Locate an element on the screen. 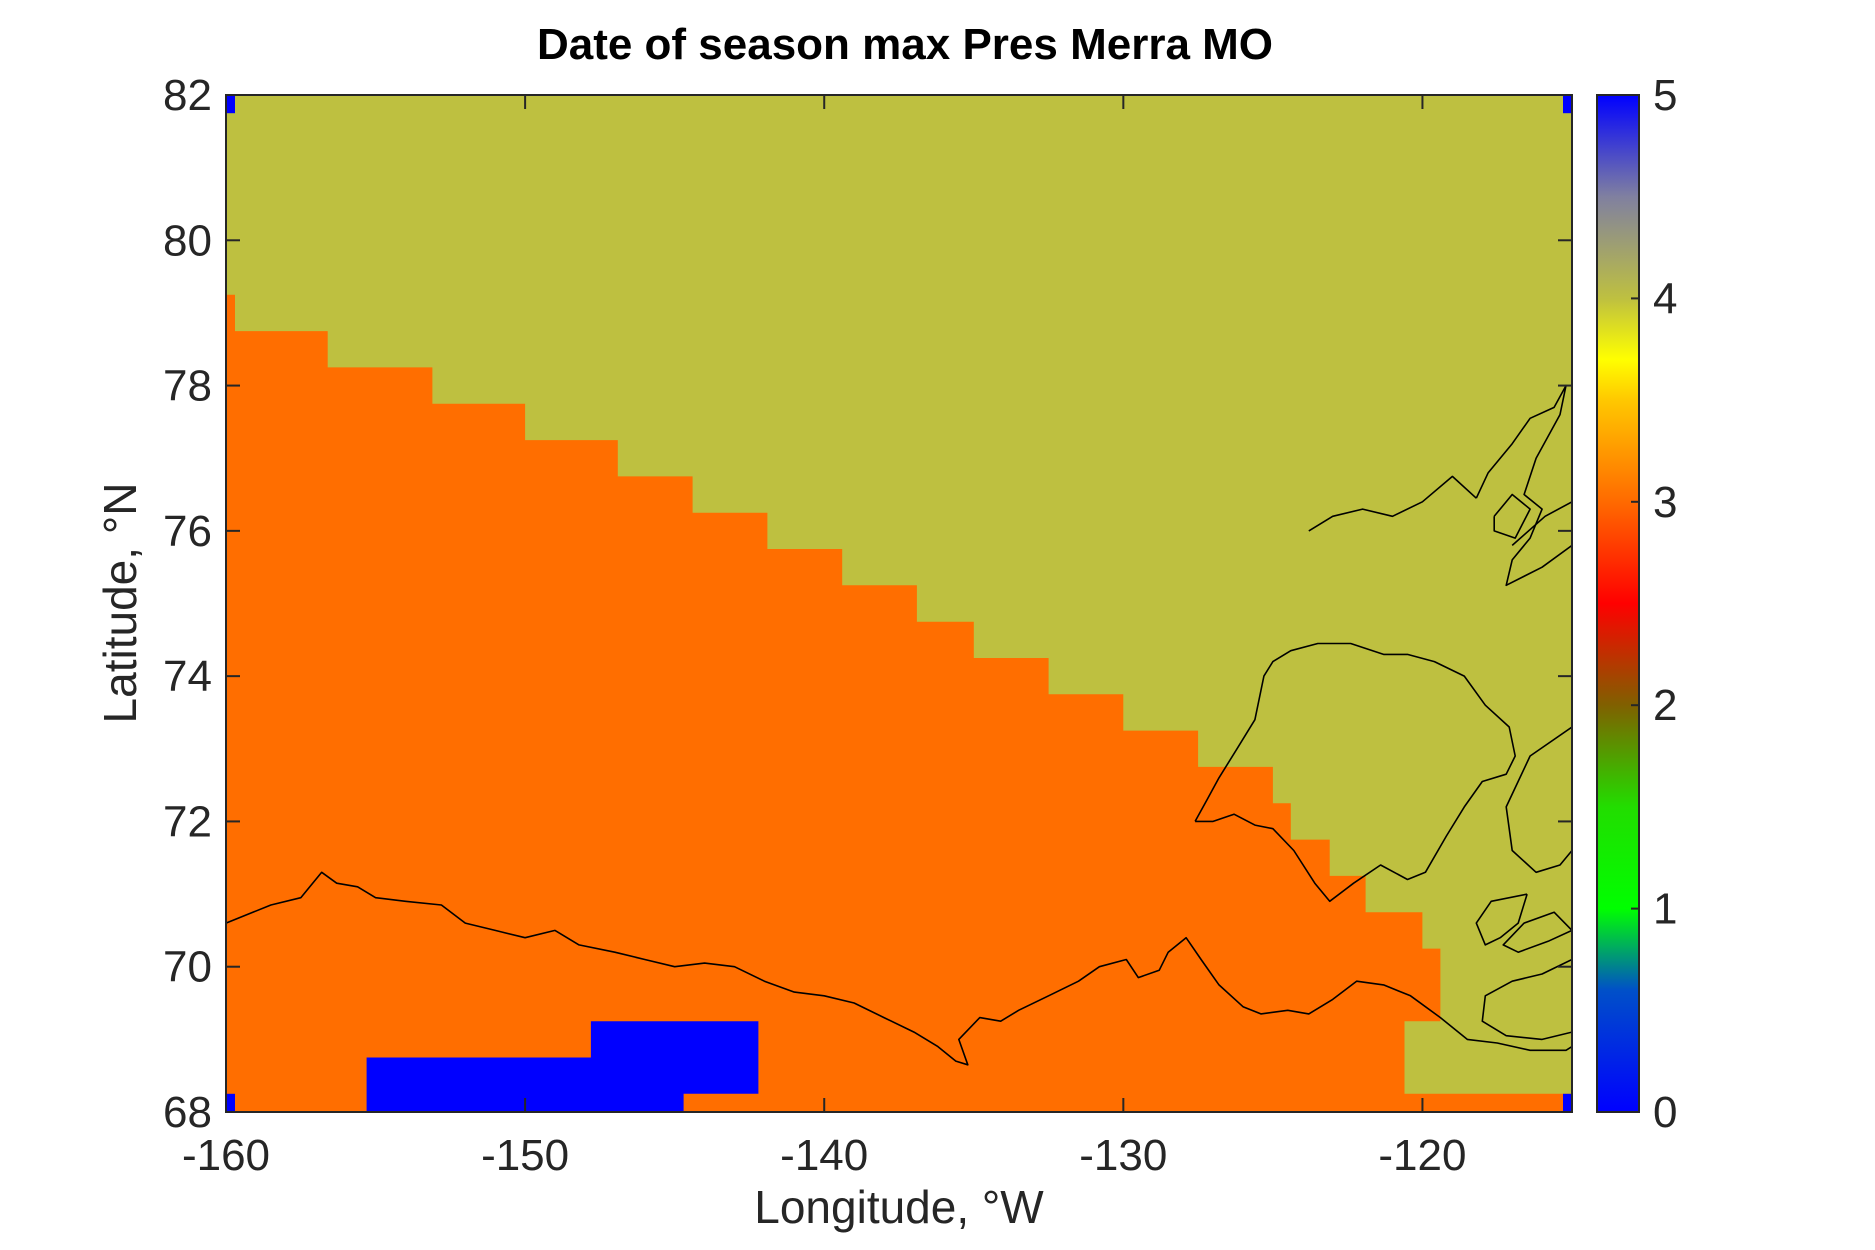 This screenshot has width=1875, height=1250. colorbar-tick-label: 0 is located at coordinates (1665, 1112).